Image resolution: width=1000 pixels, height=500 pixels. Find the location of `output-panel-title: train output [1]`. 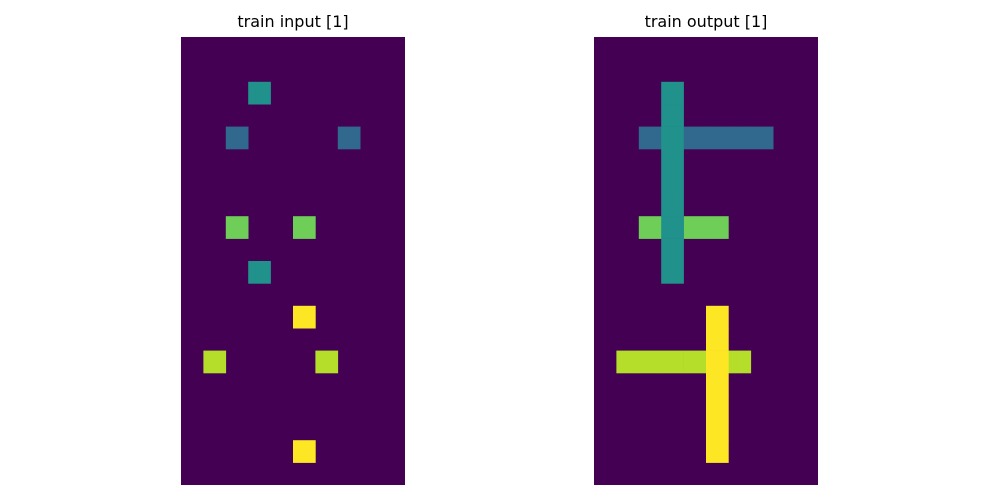

output-panel-title: train output [1] is located at coordinates (706, 21).